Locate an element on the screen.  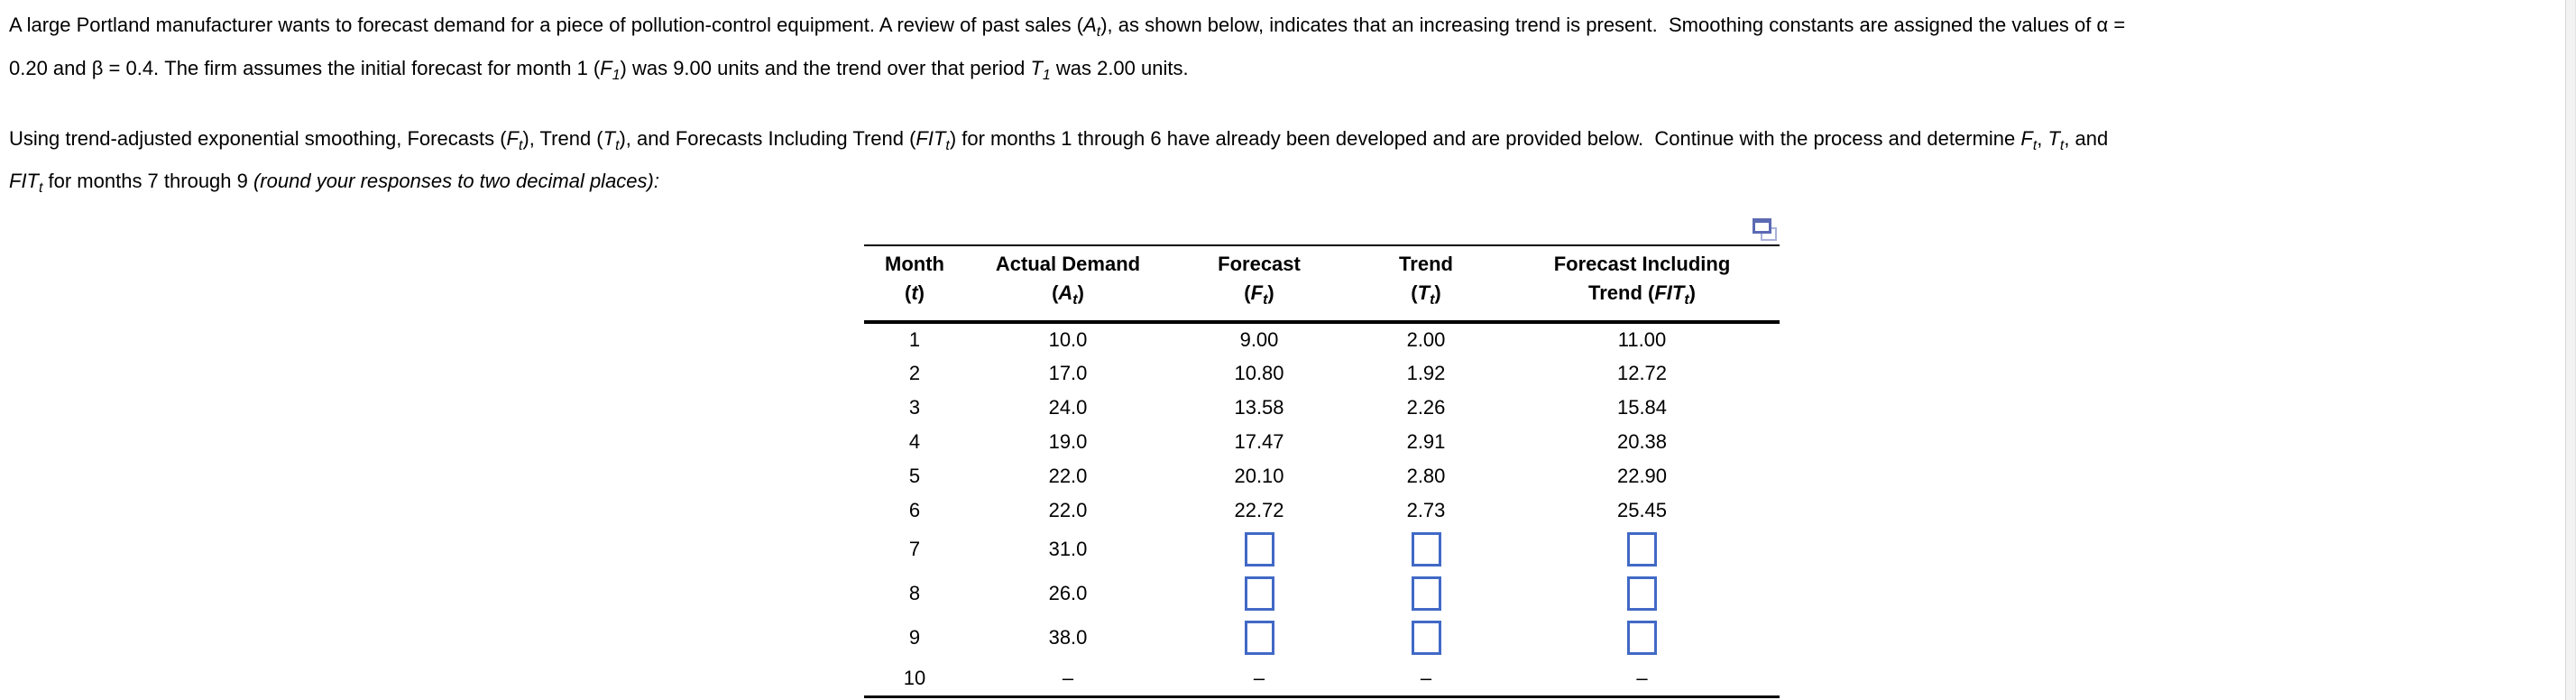
forecast-cell: 20.10 is located at coordinates (1259, 475).